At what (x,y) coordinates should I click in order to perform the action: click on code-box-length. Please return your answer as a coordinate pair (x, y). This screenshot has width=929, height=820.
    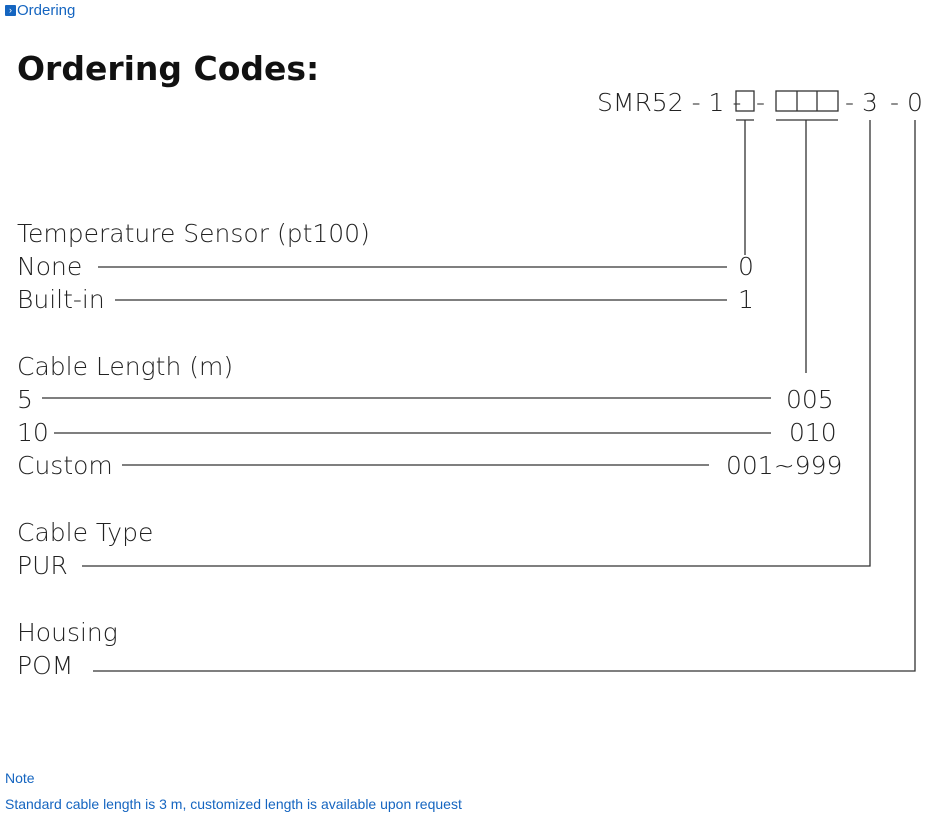
    Looking at the image, I should click on (807, 101).